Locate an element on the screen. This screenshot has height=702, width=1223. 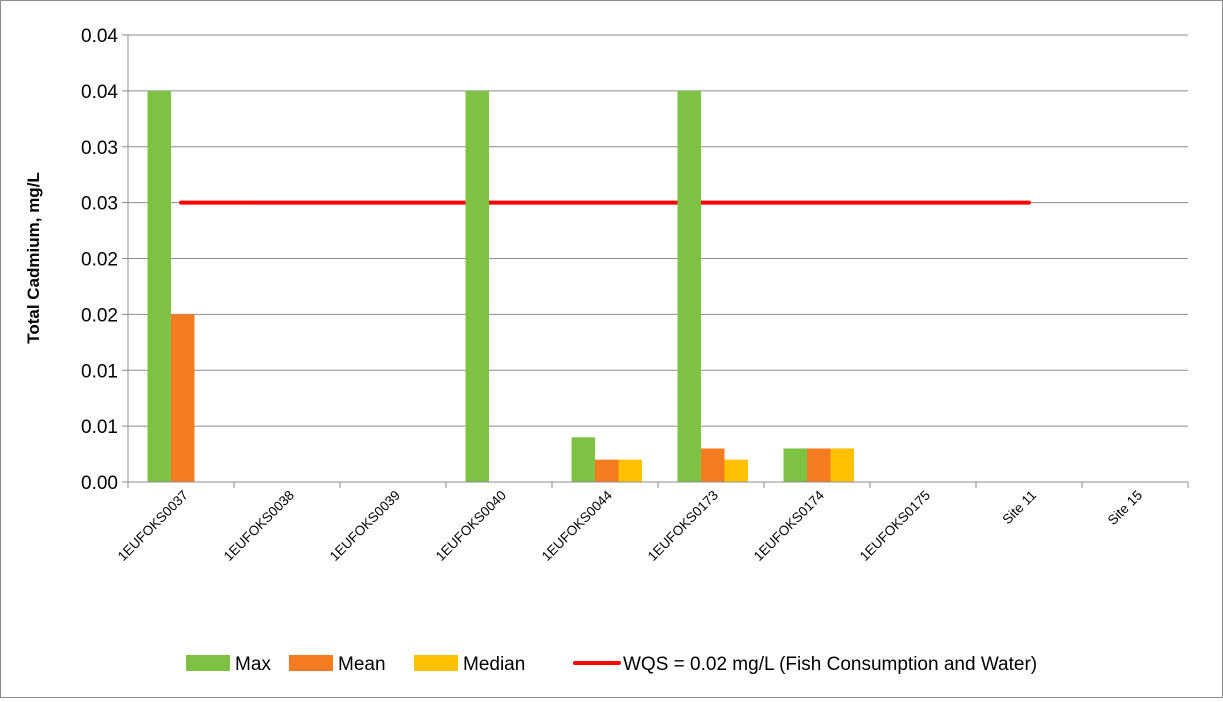
bar-max-1eufoks0173 is located at coordinates (689, 286).